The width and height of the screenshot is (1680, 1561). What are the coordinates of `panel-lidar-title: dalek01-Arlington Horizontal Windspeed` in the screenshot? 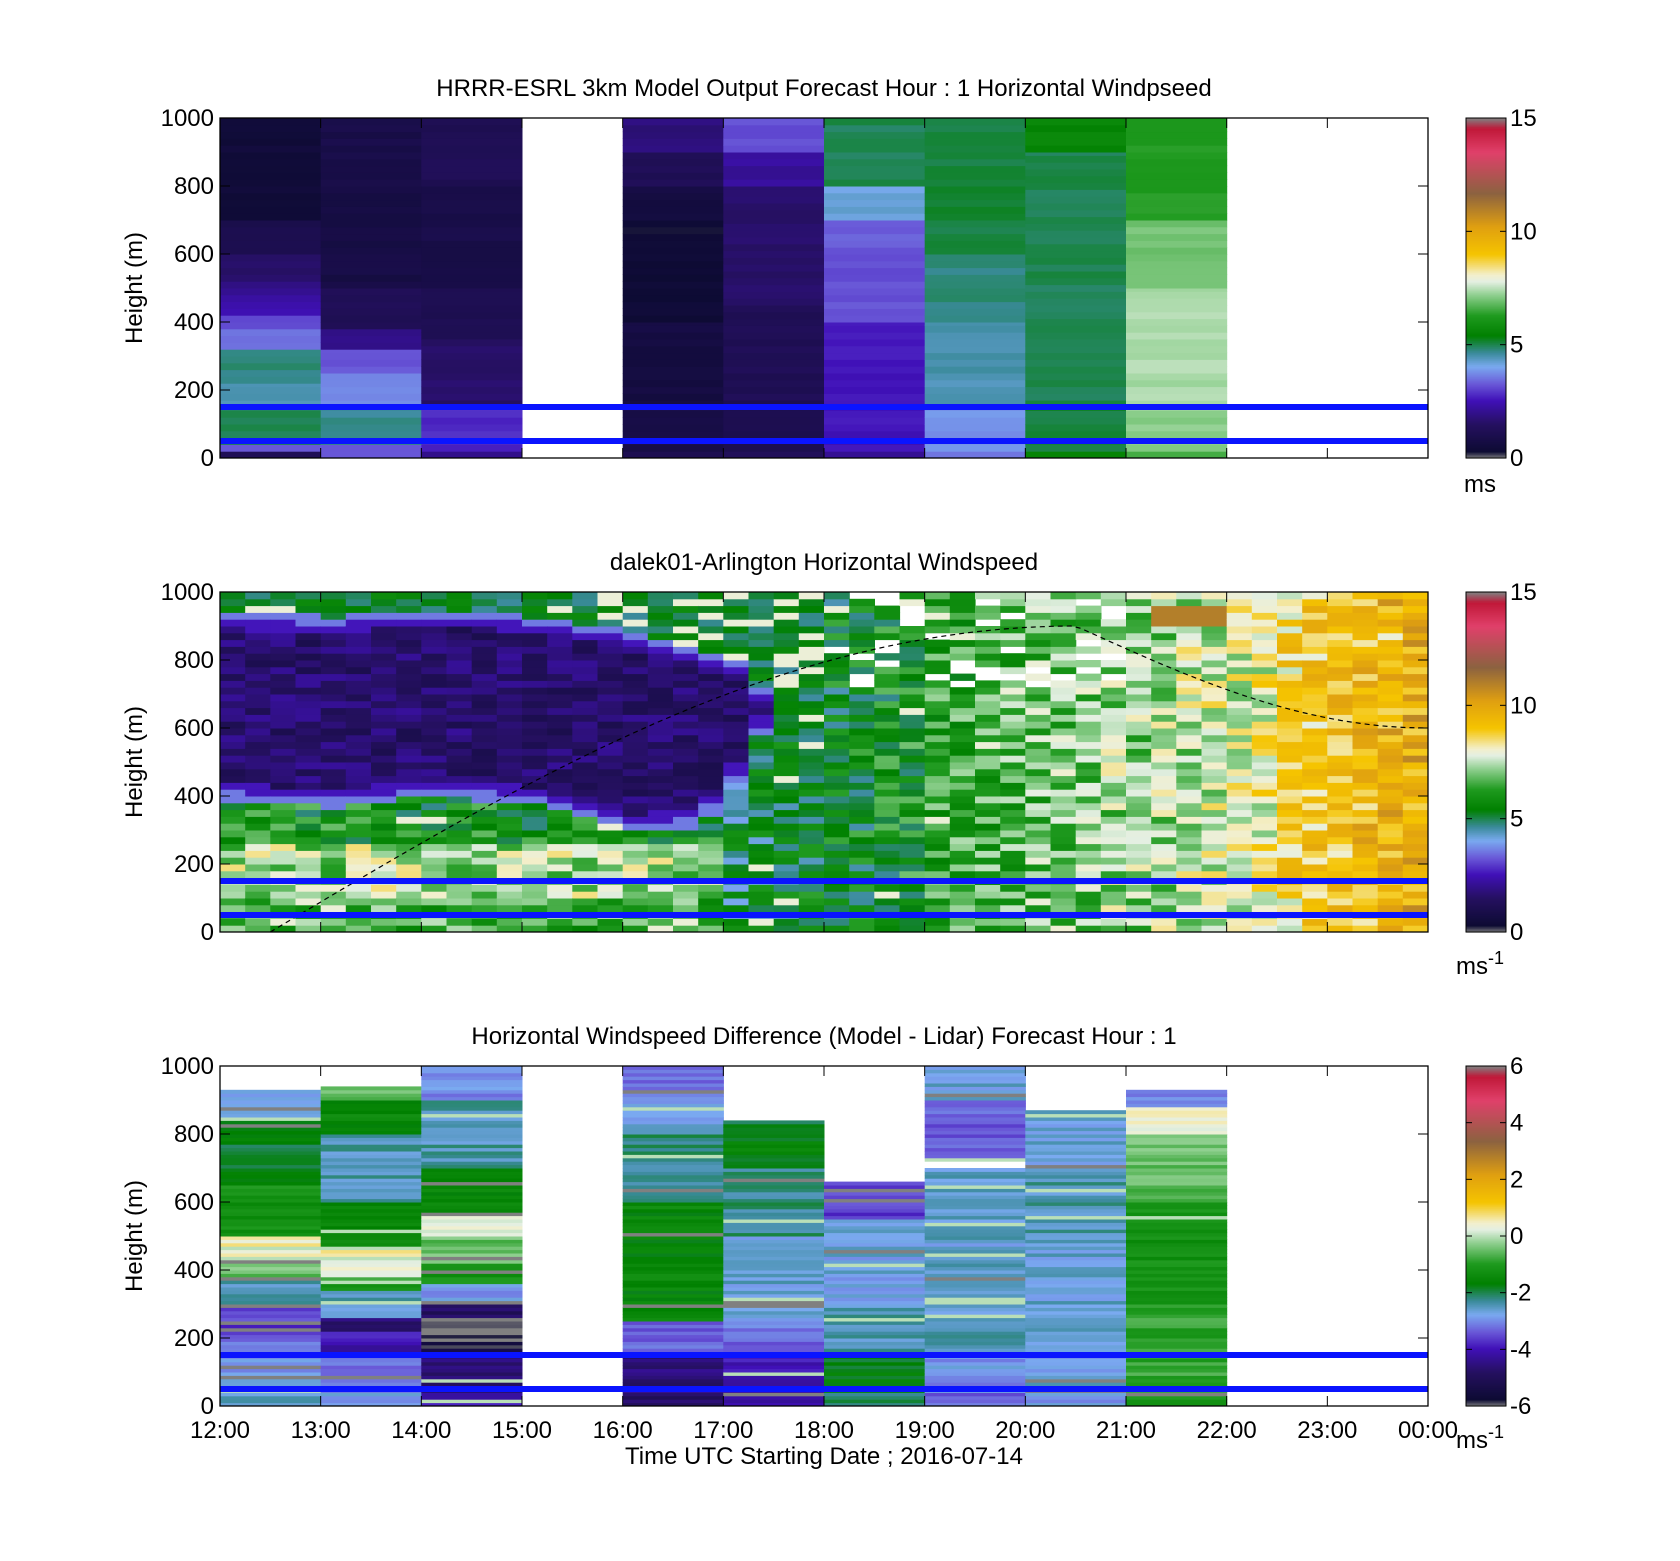 It's located at (824, 562).